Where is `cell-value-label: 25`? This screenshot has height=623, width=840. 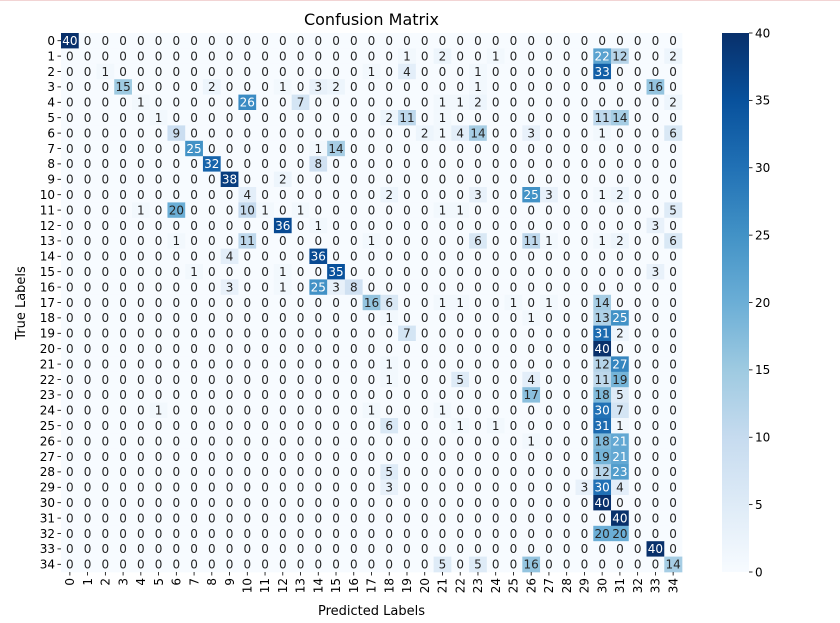 cell-value-label: 25 is located at coordinates (531, 195).